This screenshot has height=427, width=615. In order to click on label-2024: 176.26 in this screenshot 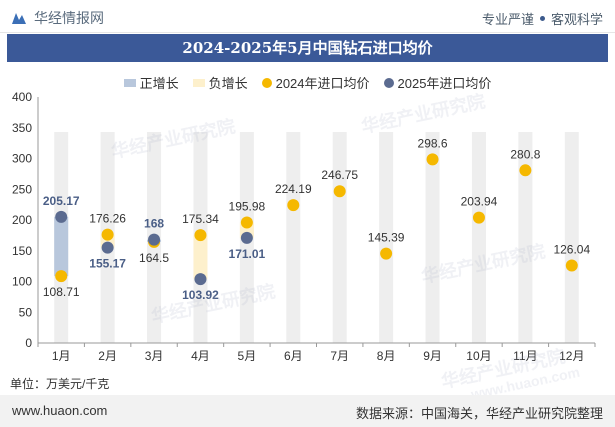, I will do `click(107, 219)`.